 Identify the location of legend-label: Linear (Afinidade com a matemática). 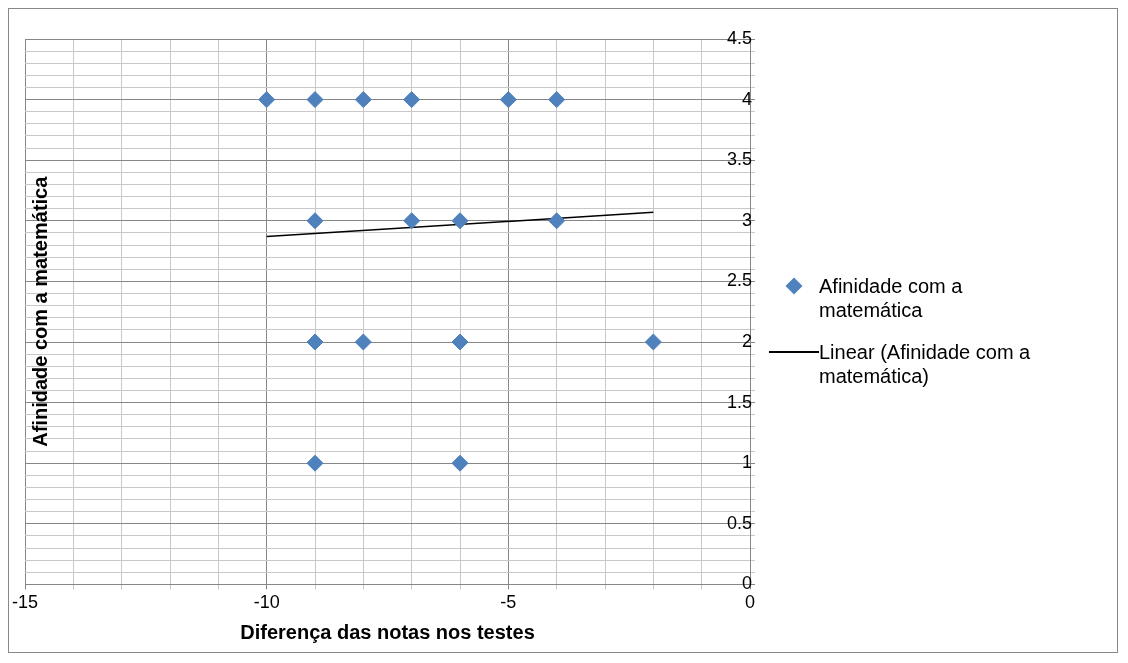
(925, 363).